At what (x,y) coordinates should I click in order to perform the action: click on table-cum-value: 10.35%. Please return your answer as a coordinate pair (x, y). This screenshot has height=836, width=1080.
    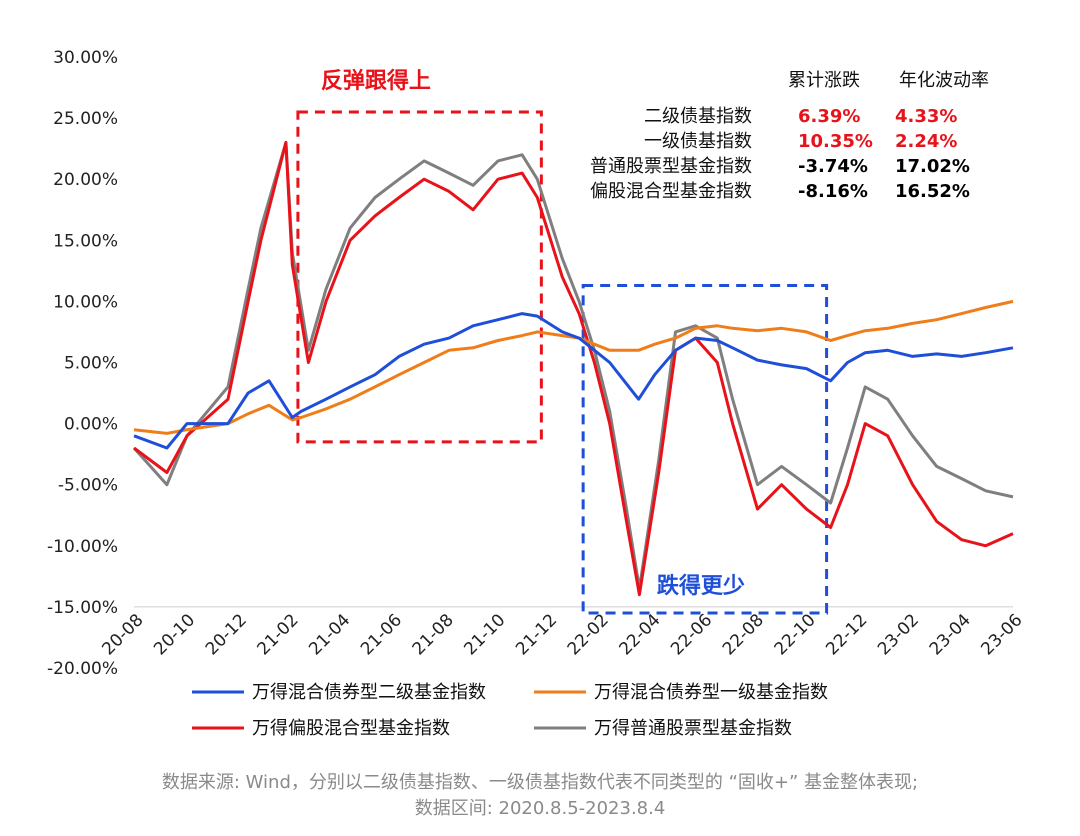
    Looking at the image, I should click on (835, 141).